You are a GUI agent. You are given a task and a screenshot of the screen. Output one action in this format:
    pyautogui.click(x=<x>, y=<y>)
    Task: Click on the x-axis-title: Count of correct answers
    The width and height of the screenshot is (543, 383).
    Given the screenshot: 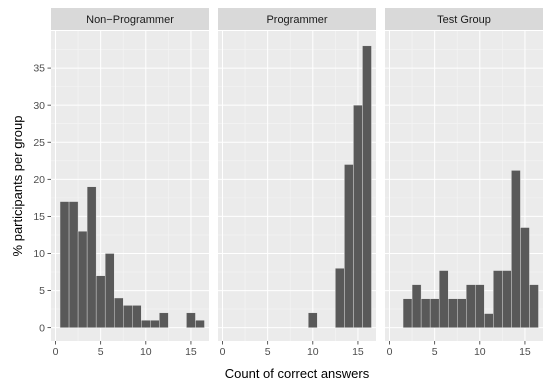 What is the action you would take?
    pyautogui.click(x=297, y=373)
    